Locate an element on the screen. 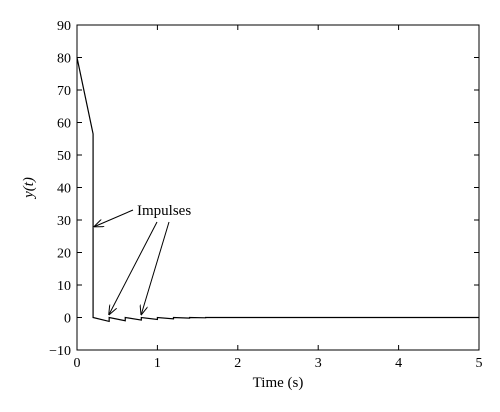 The width and height of the screenshot is (500, 412). x-axis-label: Time (s) is located at coordinates (278, 383).